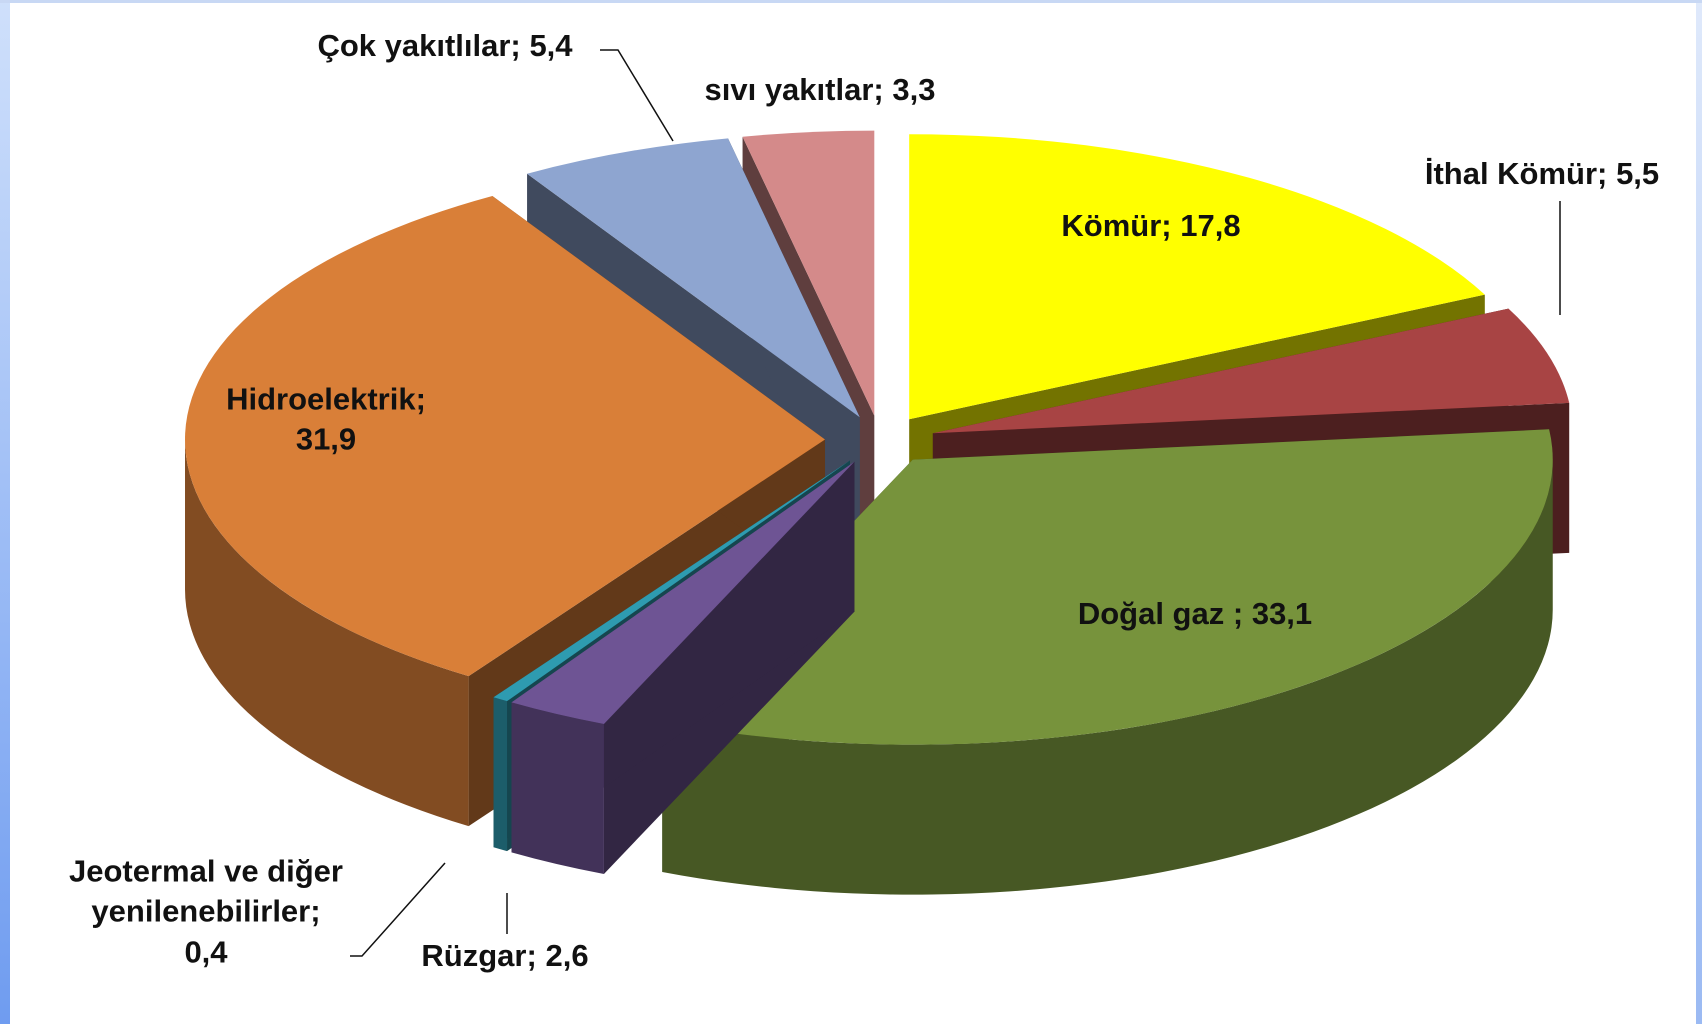 The image size is (1702, 1024). What do you see at coordinates (1116, 225) in the screenshot?
I see `slice-name: Kömür;` at bounding box center [1116, 225].